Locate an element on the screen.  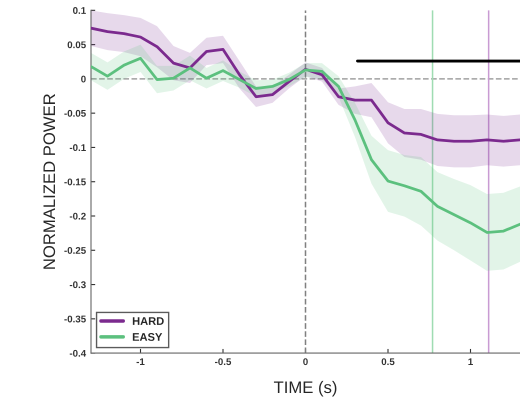
y-tick-label: 0 is located at coordinates (83, 79).